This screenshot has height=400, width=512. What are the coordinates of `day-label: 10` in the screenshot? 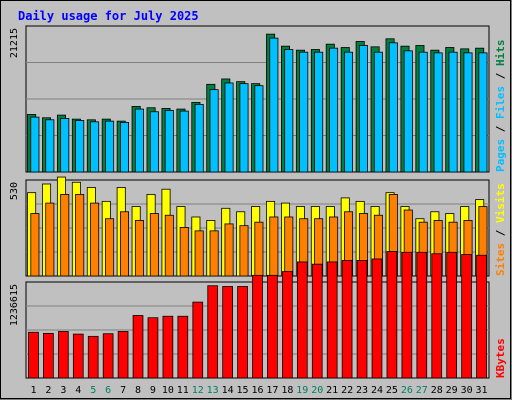 It's located at (168, 390).